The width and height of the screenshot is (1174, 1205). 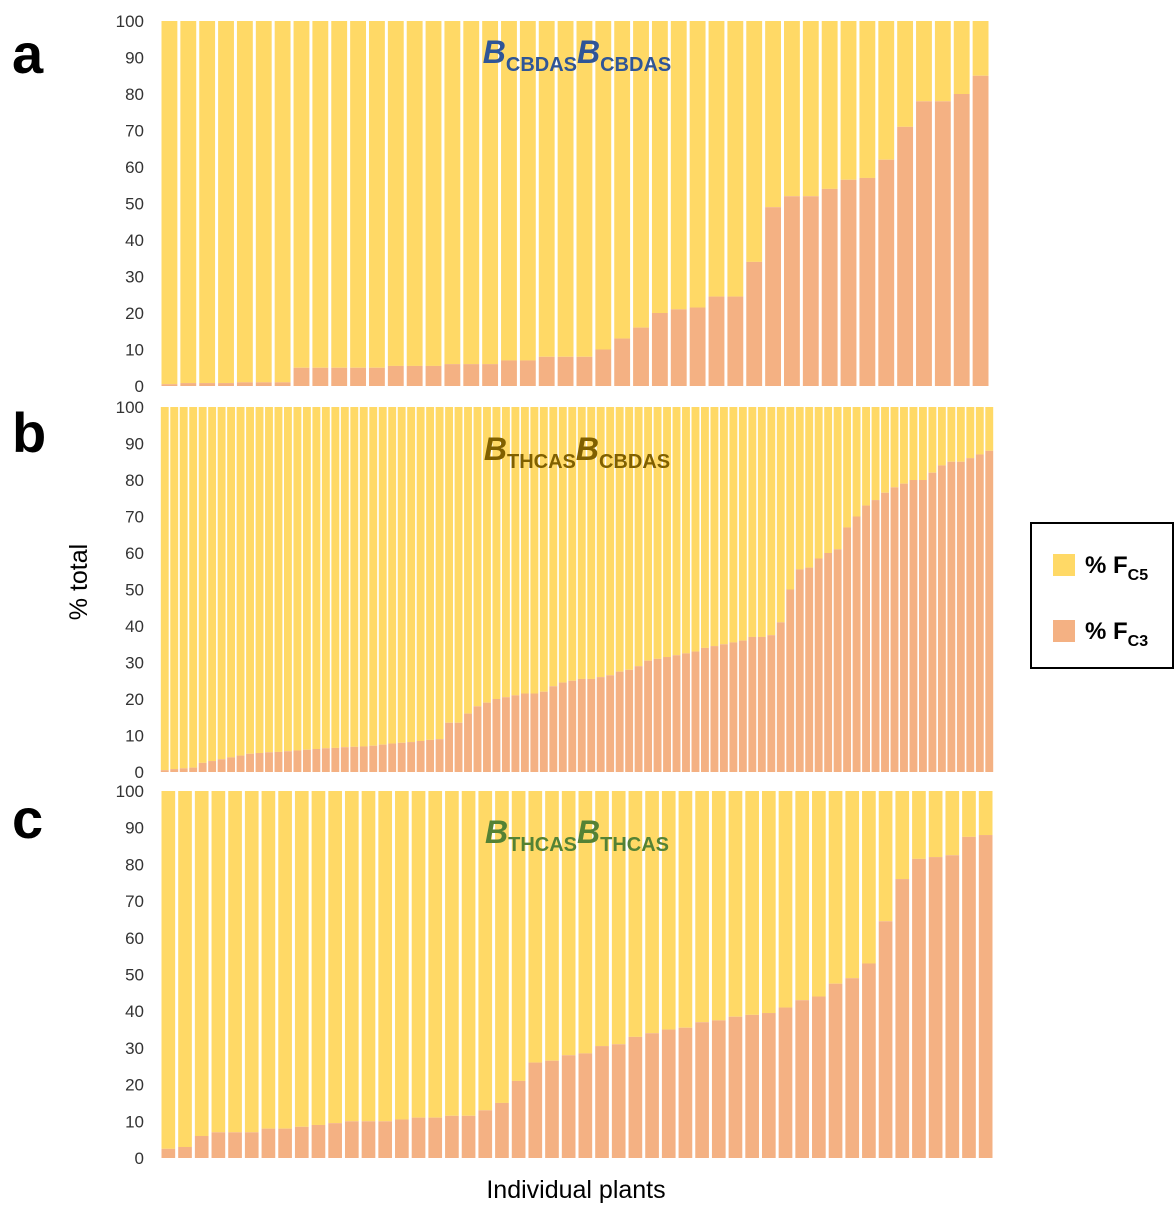 What do you see at coordinates (1064, 565) in the screenshot?
I see `legend-swatch-fc5` at bounding box center [1064, 565].